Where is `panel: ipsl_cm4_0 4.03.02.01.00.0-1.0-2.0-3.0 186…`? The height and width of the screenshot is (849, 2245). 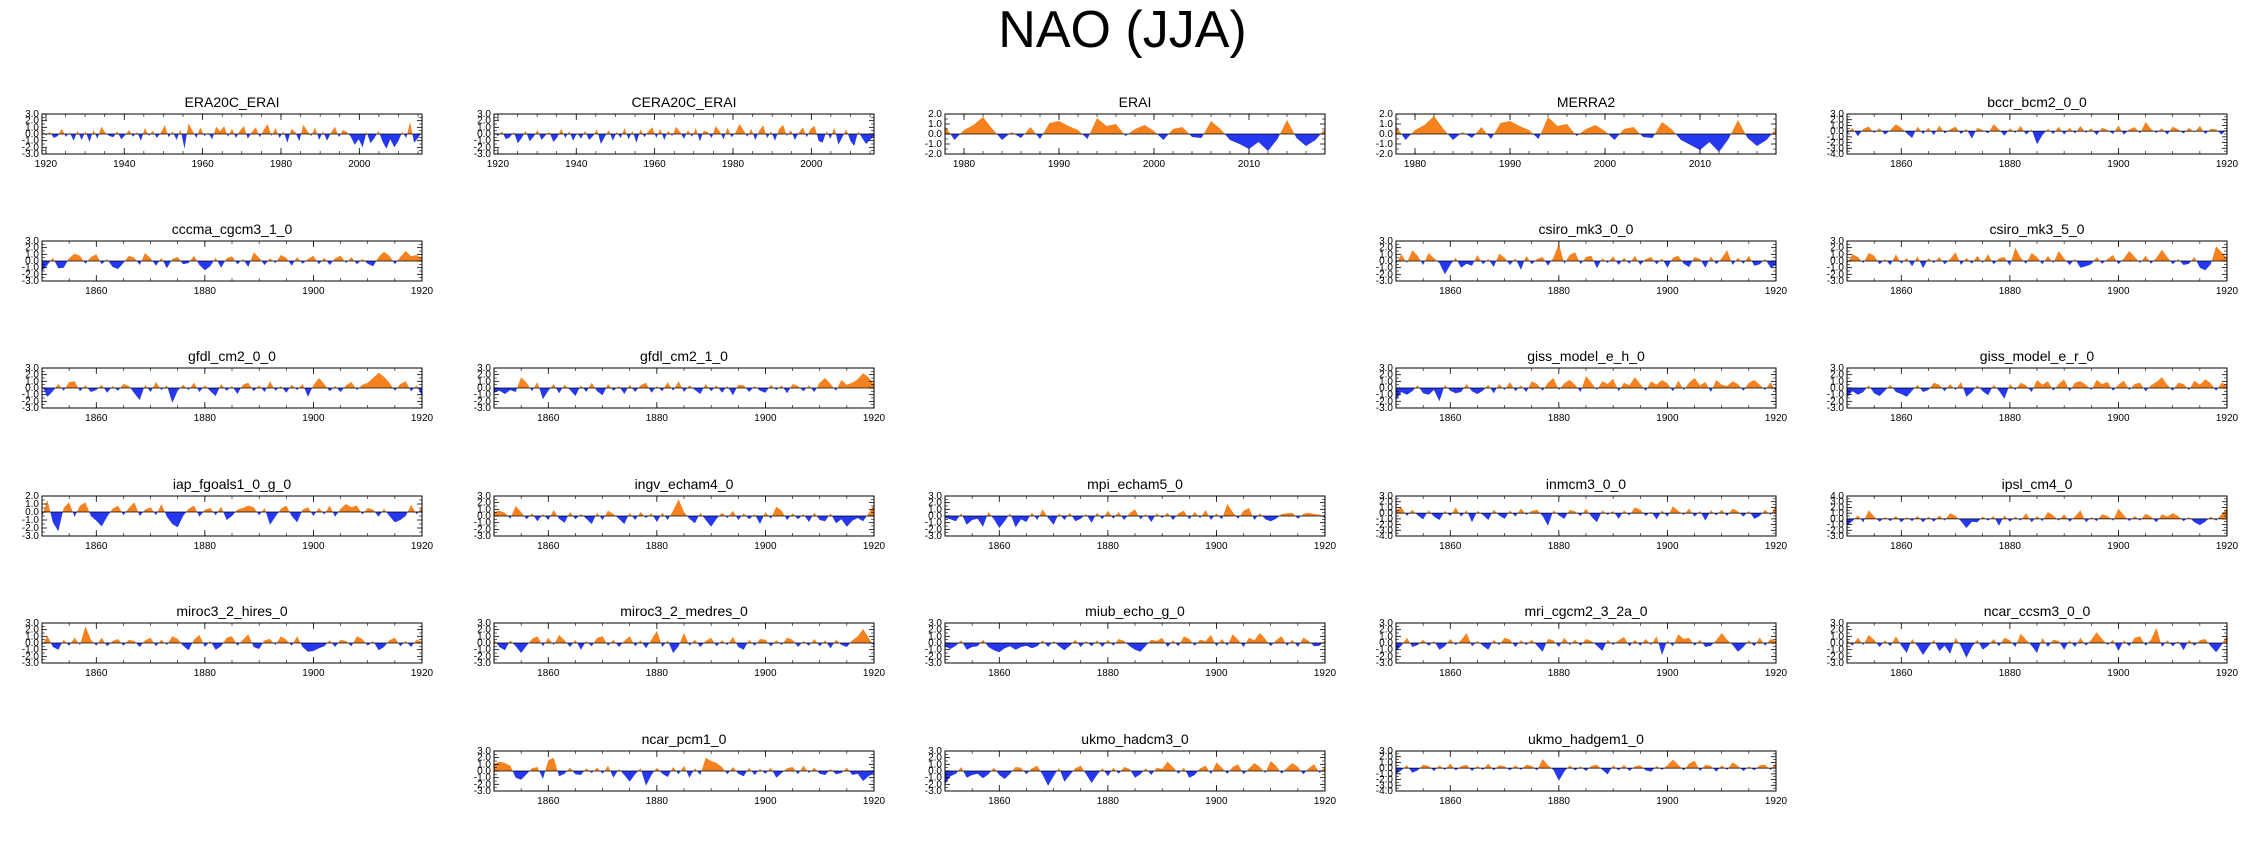 panel: ipsl_cm4_0 4.03.02.01.00.0-1.0-2.0-3.0 186… is located at coordinates (2033, 514).